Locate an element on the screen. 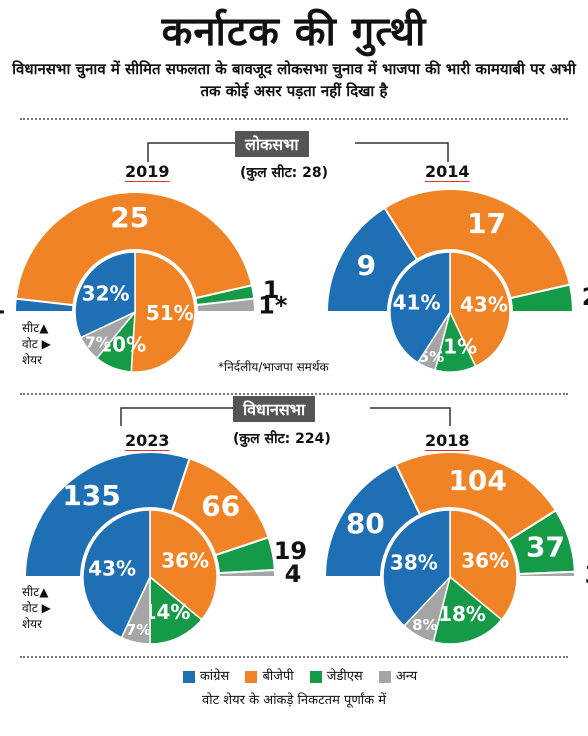  year-2023: 2023 is located at coordinates (147, 440).